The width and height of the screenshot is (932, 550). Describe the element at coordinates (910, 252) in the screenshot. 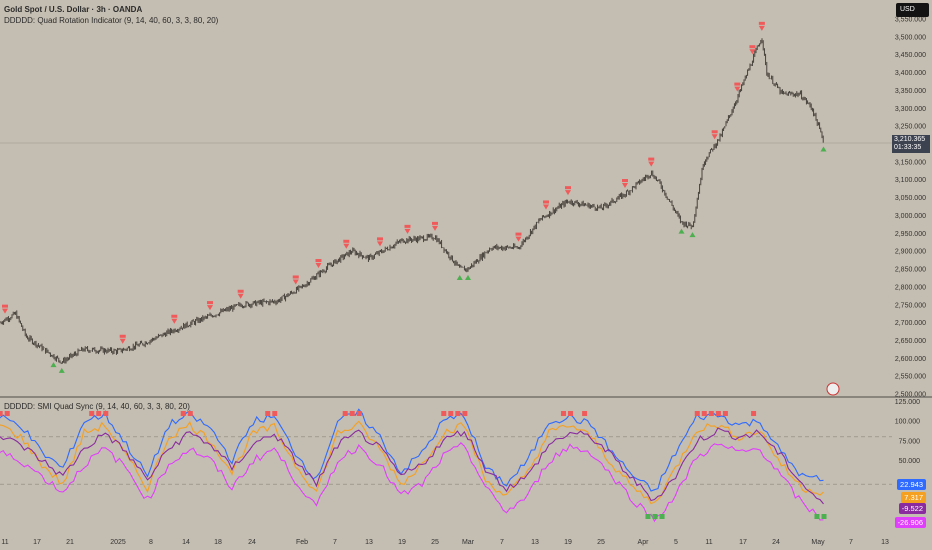

I see `price-axis-tick: 2,900.000` at that location.